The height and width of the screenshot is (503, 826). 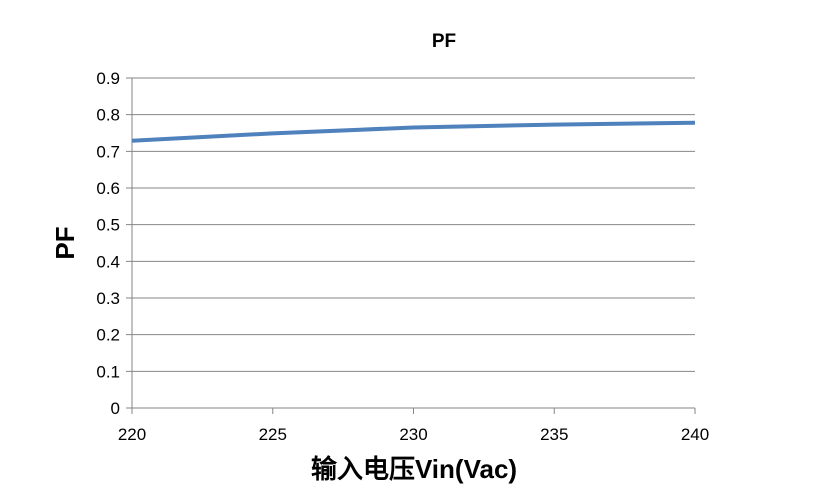 I want to click on y-axis-label: PF, so click(x=65, y=242).